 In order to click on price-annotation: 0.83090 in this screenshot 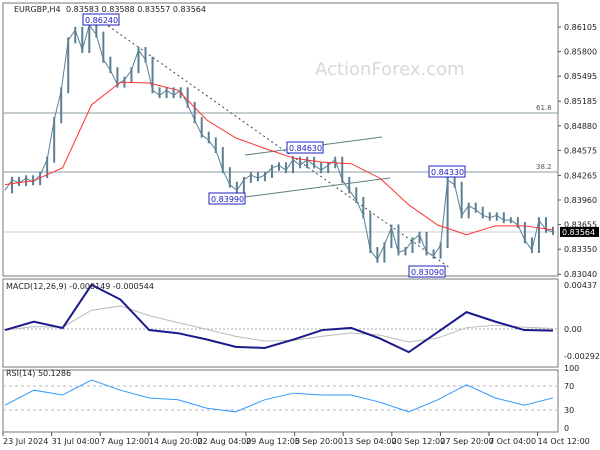, I will do `click(427, 272)`.